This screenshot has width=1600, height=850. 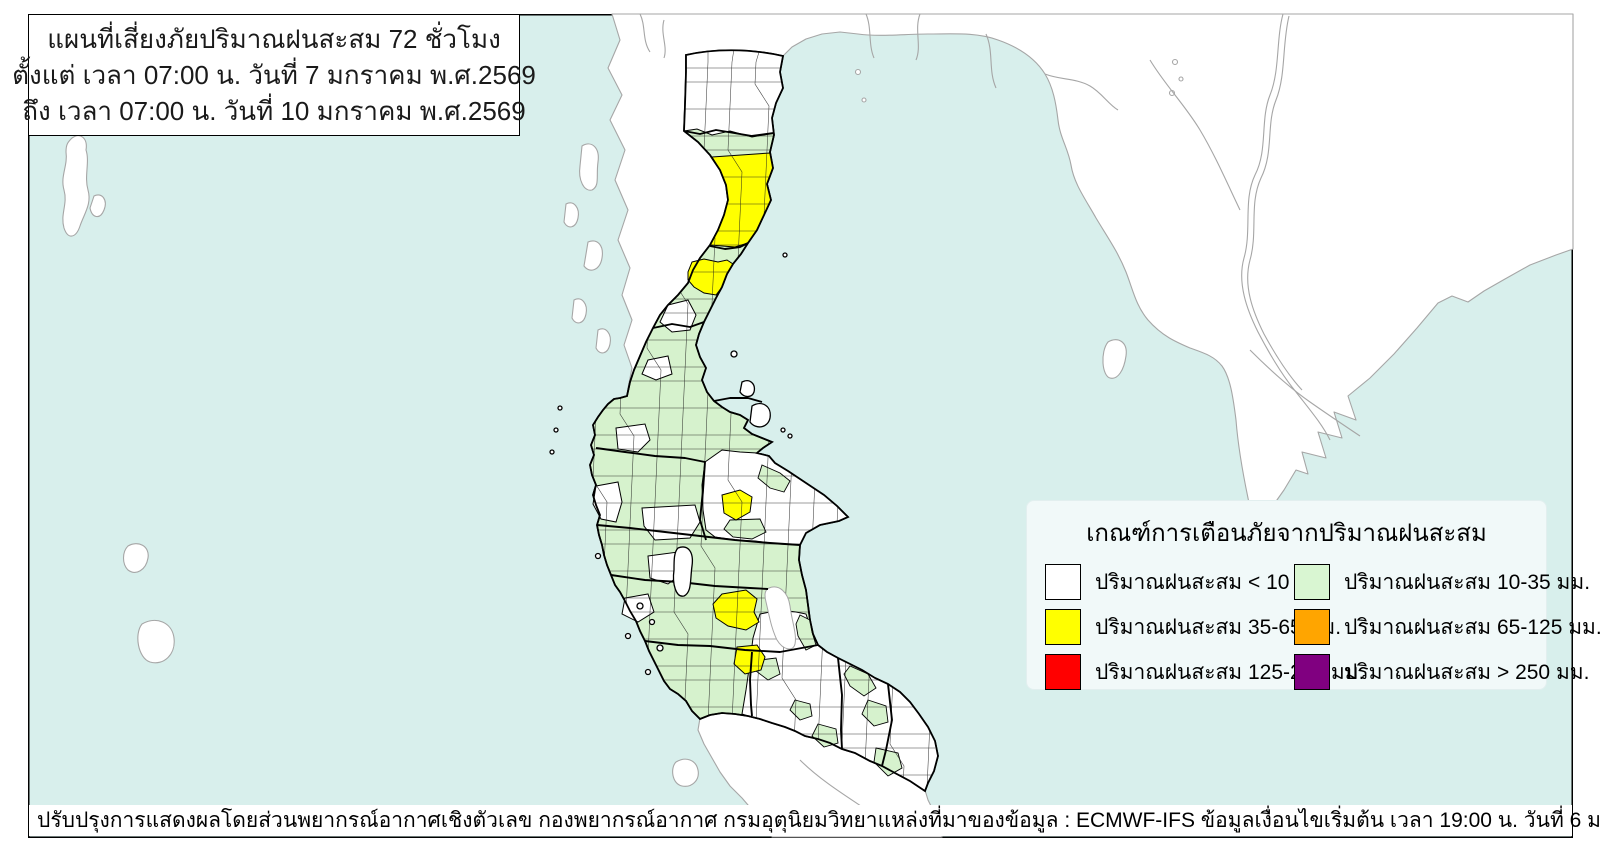 What do you see at coordinates (1305, 393) in the screenshot?
I see `delta-branch` at bounding box center [1305, 393].